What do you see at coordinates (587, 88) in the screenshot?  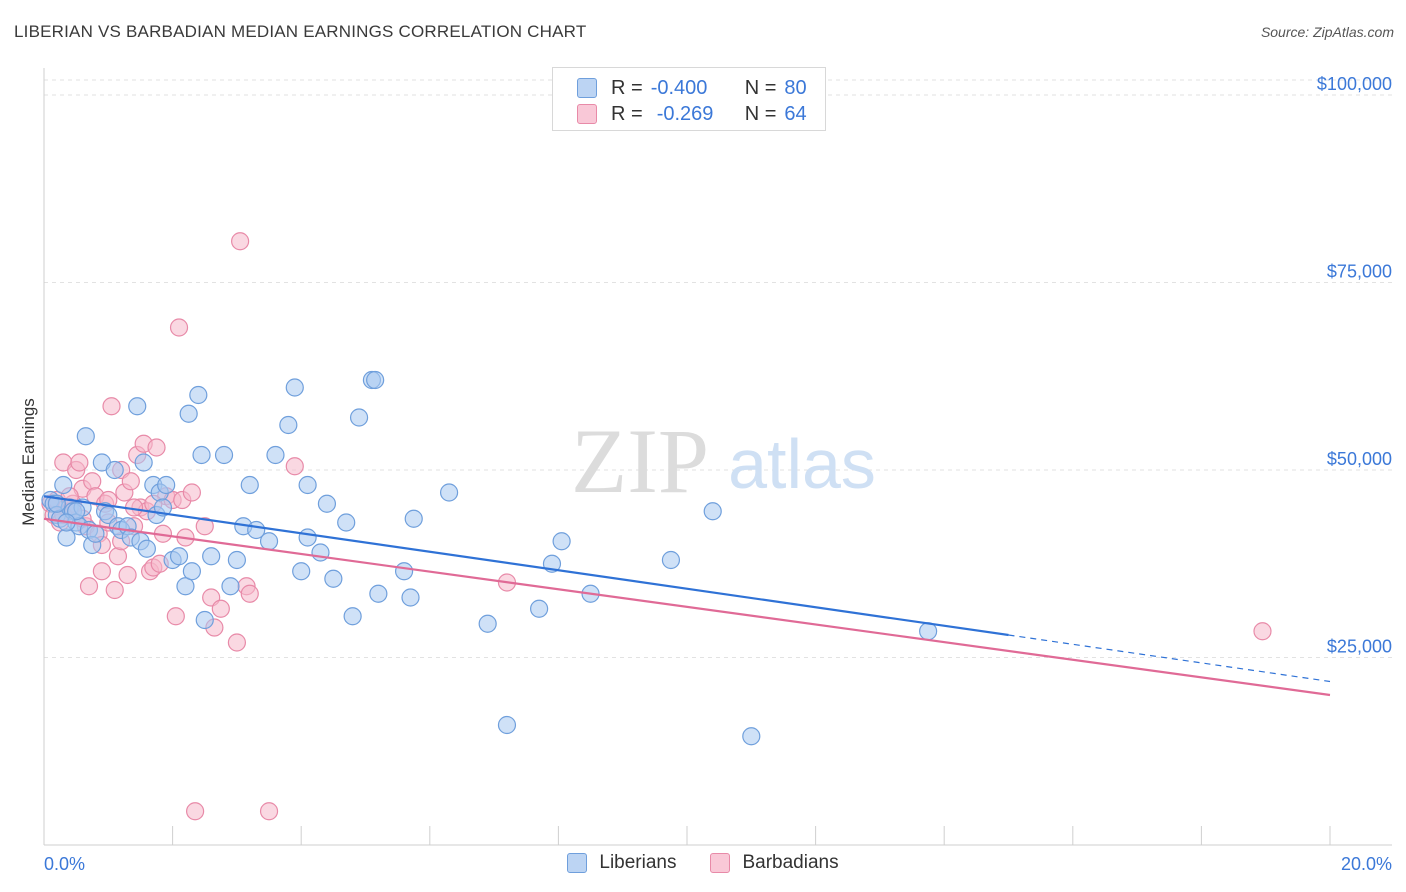 I see `liberians-swatch` at bounding box center [587, 88].